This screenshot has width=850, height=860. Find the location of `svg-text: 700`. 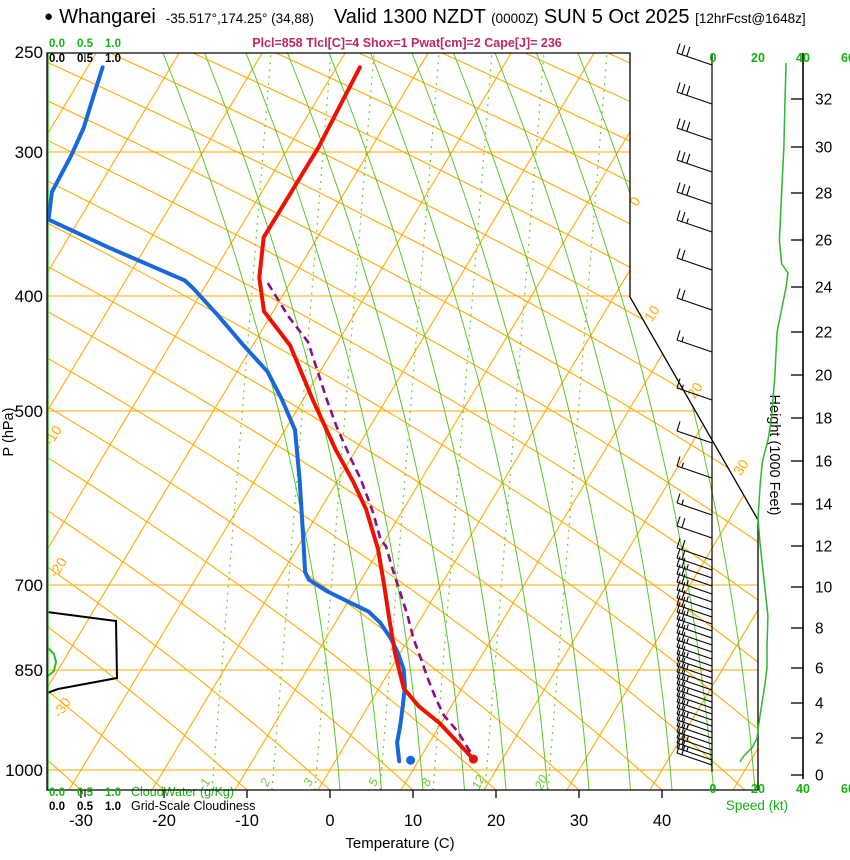

svg-text: 700 is located at coordinates (29, 585).